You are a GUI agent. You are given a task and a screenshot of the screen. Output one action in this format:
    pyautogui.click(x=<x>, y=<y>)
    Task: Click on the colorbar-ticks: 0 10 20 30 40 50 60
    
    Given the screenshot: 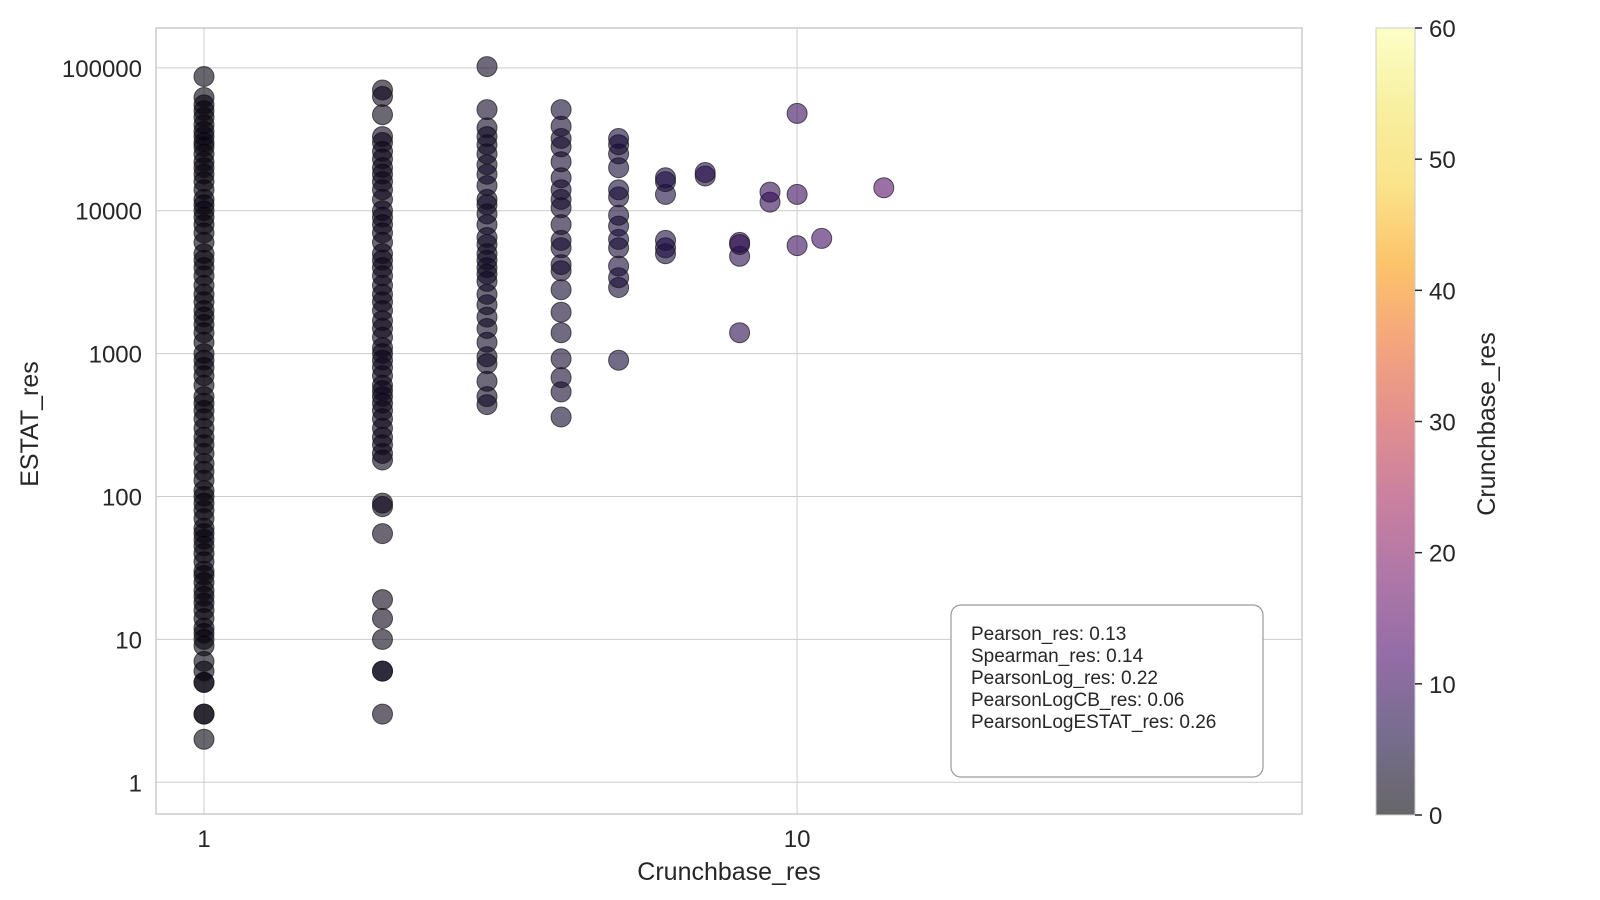 What is the action you would take?
    pyautogui.click(x=1435, y=423)
    